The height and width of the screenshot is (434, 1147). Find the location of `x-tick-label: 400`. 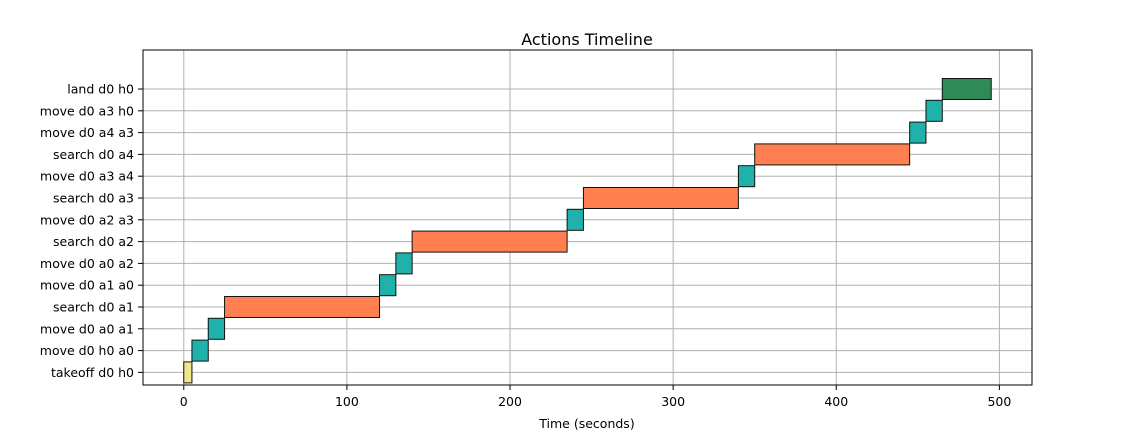

x-tick-label: 400 is located at coordinates (836, 401).